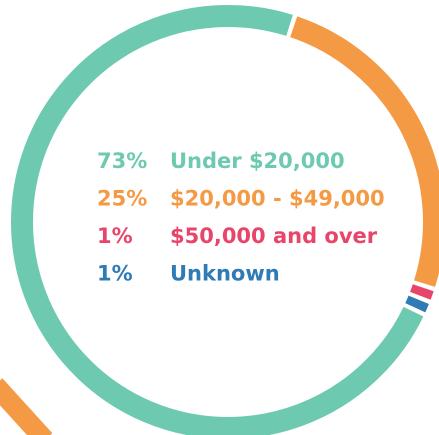 The width and height of the screenshot is (439, 435). I want to click on legend-percent: 73%, so click(122, 161).